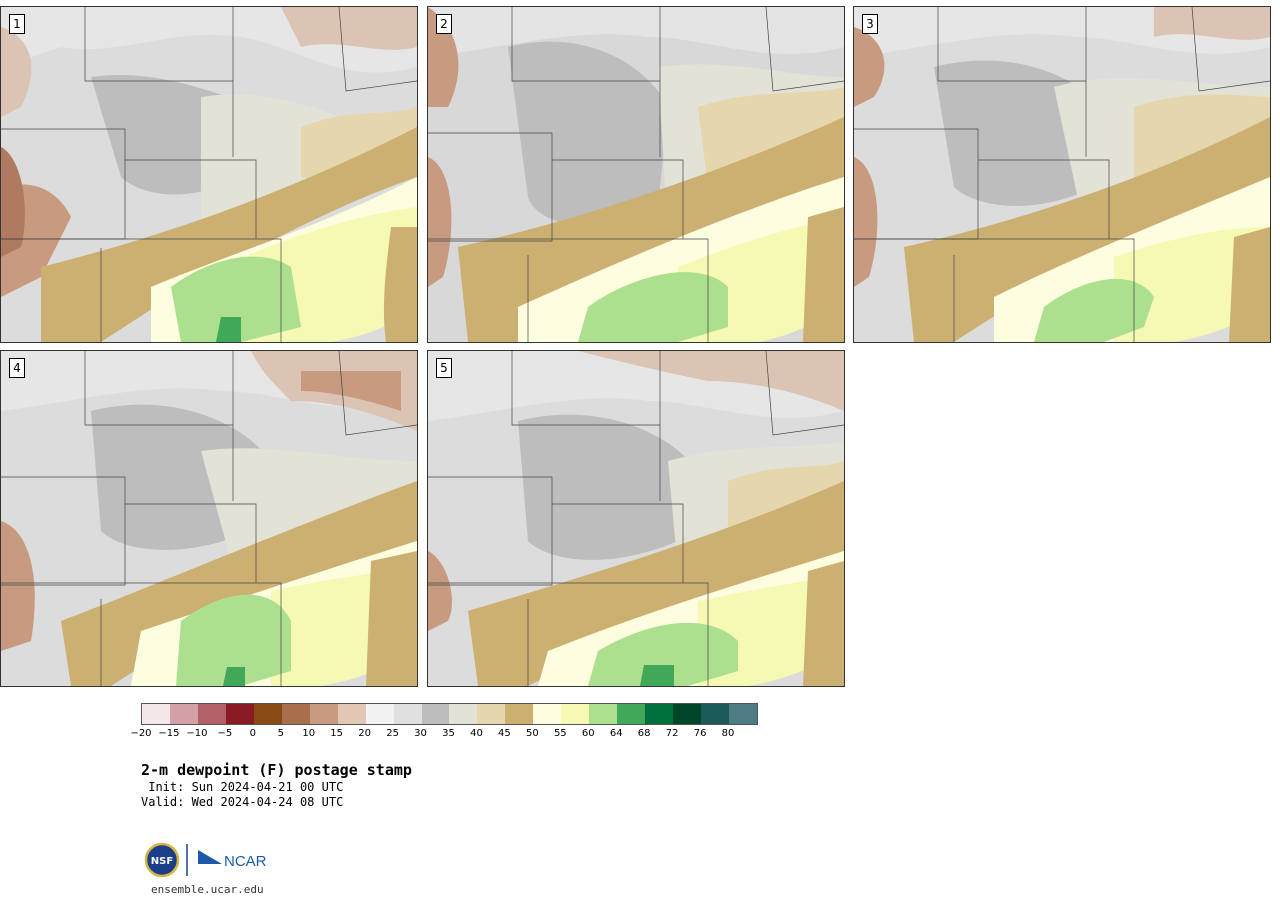  What do you see at coordinates (225, 733) in the screenshot?
I see `colorbar-tick-label: −5` at bounding box center [225, 733].